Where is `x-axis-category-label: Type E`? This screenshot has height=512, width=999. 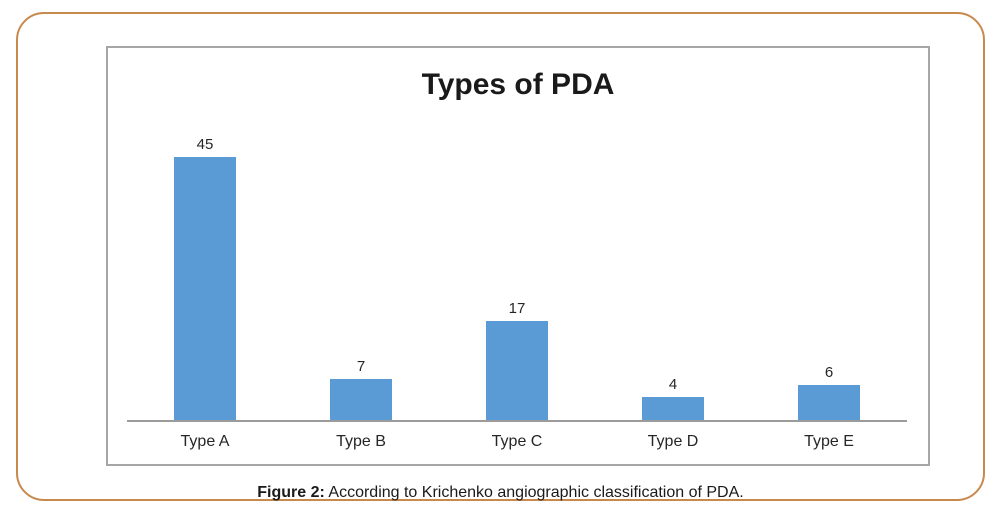 x-axis-category-label: Type E is located at coordinates (829, 441).